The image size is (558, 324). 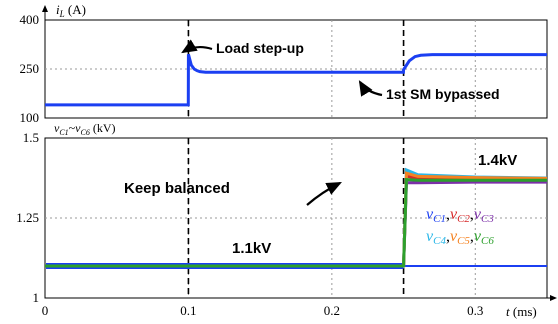 What do you see at coordinates (296, 80) in the screenshot?
I see `series-line-il` at bounding box center [296, 80].